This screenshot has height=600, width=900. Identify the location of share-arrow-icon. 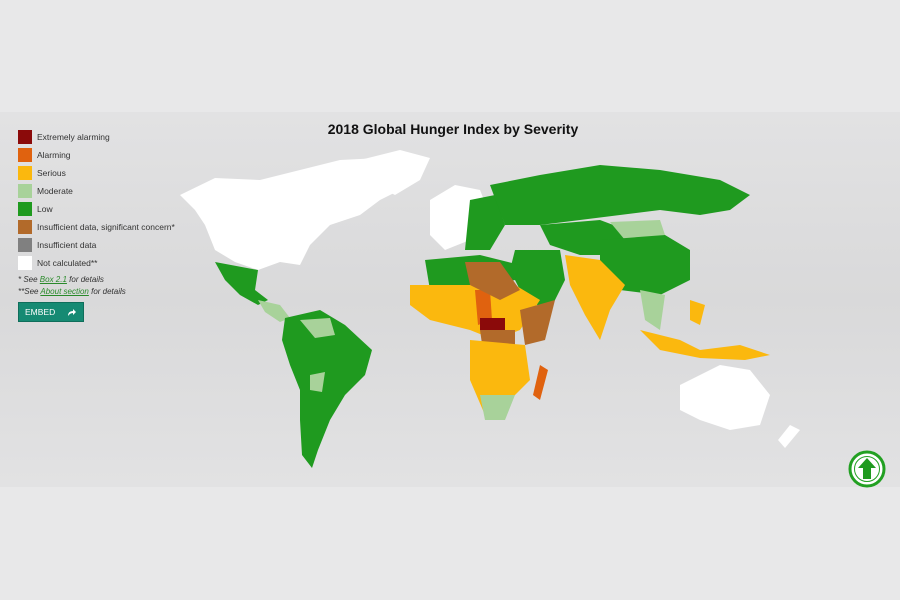
(72, 312).